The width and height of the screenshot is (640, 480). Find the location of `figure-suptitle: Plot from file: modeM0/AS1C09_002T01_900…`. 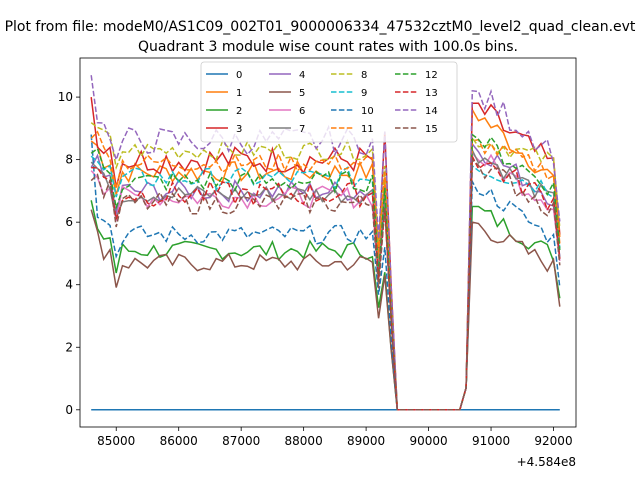

figure-suptitle: Plot from file: modeM0/AS1C09_002T01_900… is located at coordinates (320, 27).